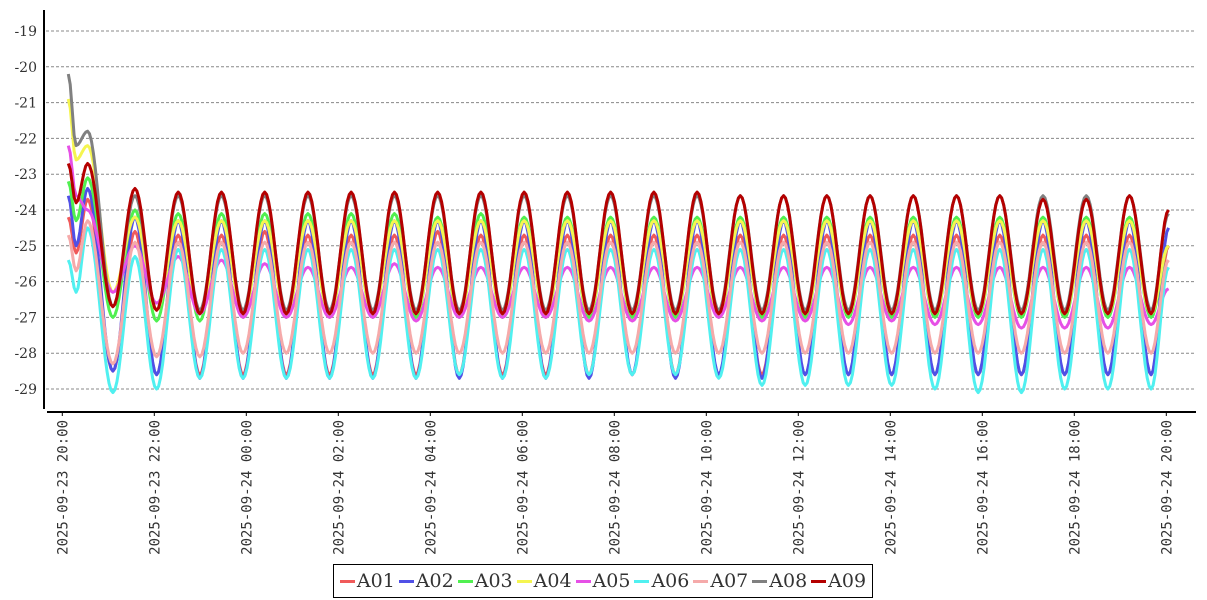  I want to click on legend-label: A01, so click(375, 581).